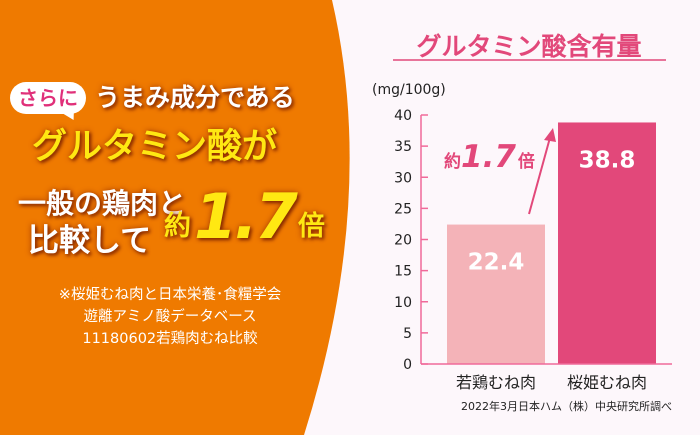  I want to click on bar-value-label: 22.4, so click(496, 263).